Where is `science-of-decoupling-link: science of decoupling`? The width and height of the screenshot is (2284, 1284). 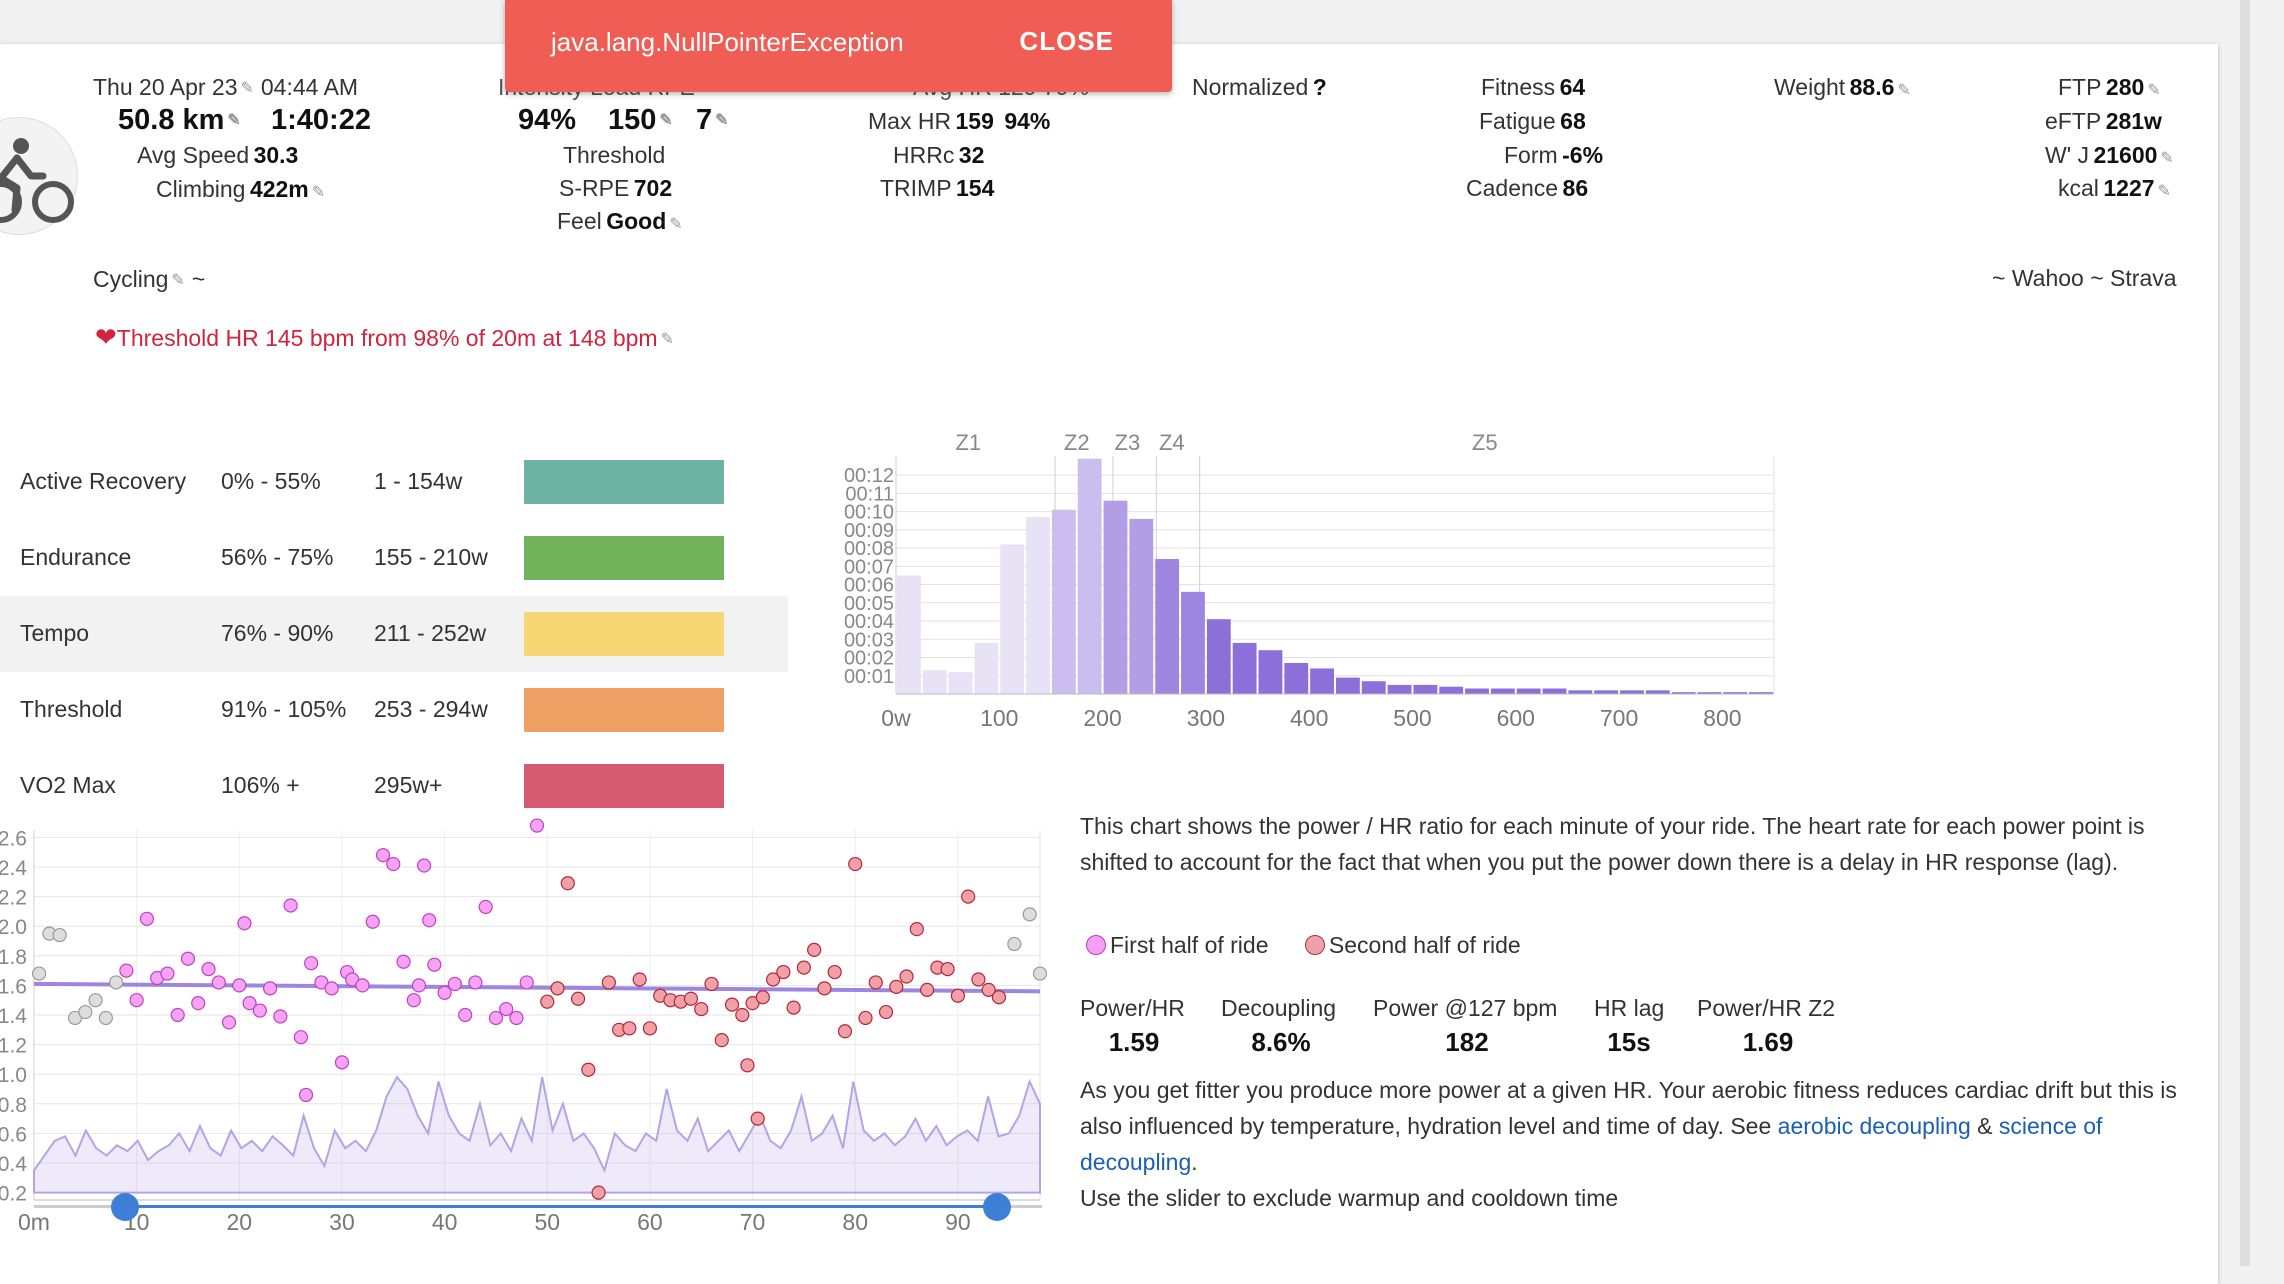 science-of-decoupling-link: science of decoupling is located at coordinates (1591, 1144).